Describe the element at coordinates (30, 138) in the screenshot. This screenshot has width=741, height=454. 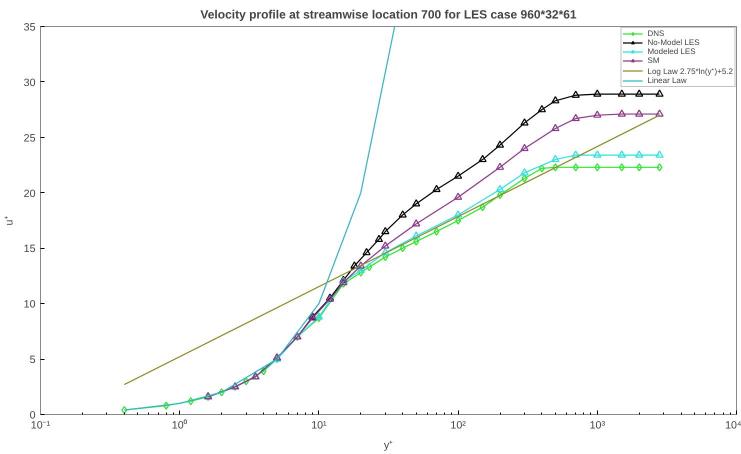
I see `y-tick-label: 25` at that location.